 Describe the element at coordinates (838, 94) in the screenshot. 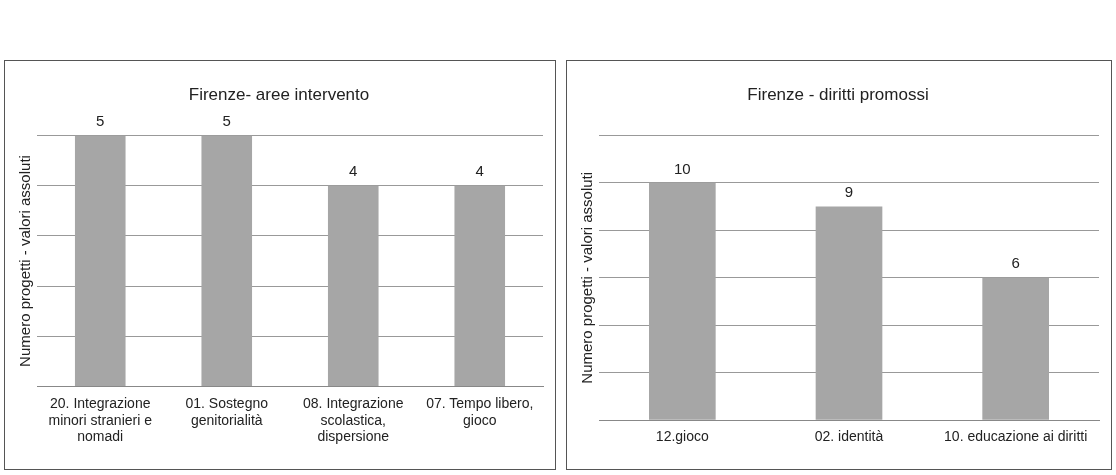

I see `chart-title: Firenze - diritti promossi` at that location.